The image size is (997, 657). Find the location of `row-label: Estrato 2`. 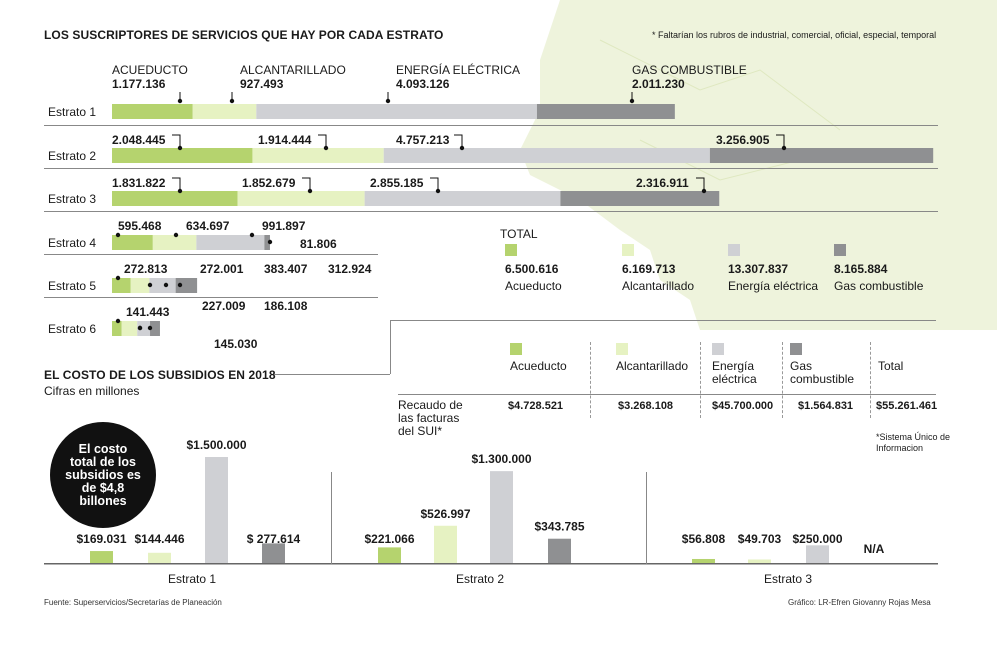

row-label: Estrato 2 is located at coordinates (72, 156).